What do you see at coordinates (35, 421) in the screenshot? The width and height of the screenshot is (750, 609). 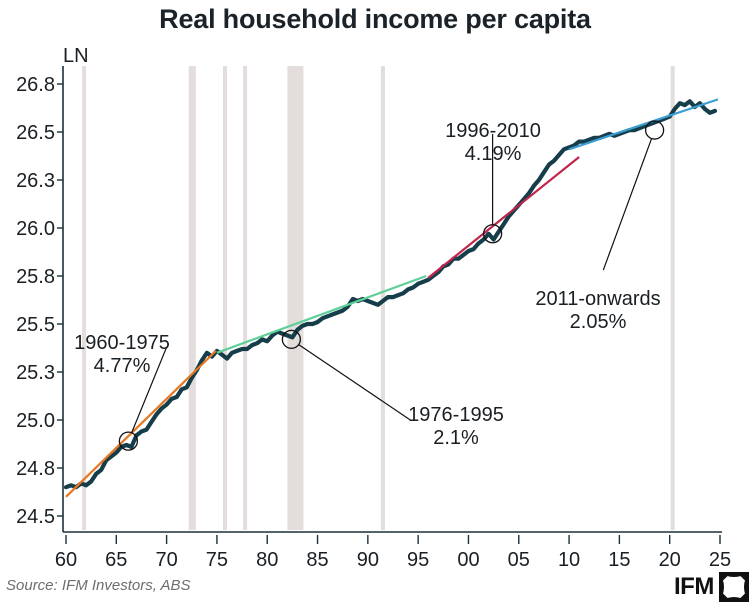 I see `y-tick-label: 25.0` at bounding box center [35, 421].